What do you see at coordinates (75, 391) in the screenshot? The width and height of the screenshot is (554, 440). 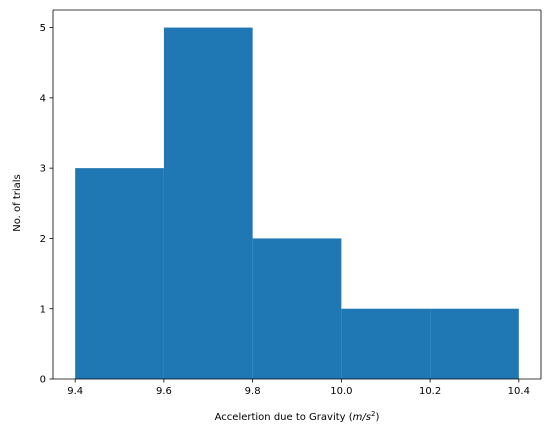 I see `x-tick-label: 9.4` at bounding box center [75, 391].